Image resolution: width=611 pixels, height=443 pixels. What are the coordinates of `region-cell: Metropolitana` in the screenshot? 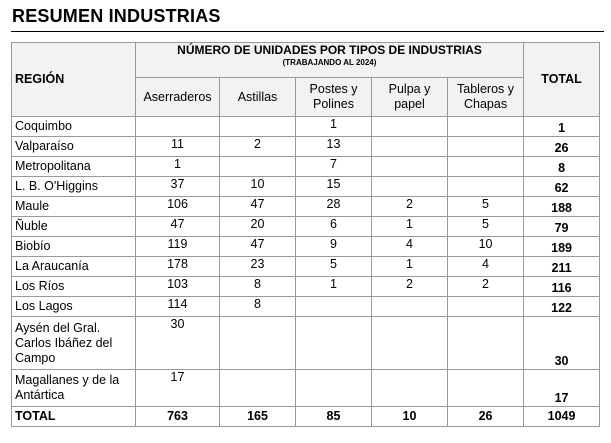 It's located at (73, 166).